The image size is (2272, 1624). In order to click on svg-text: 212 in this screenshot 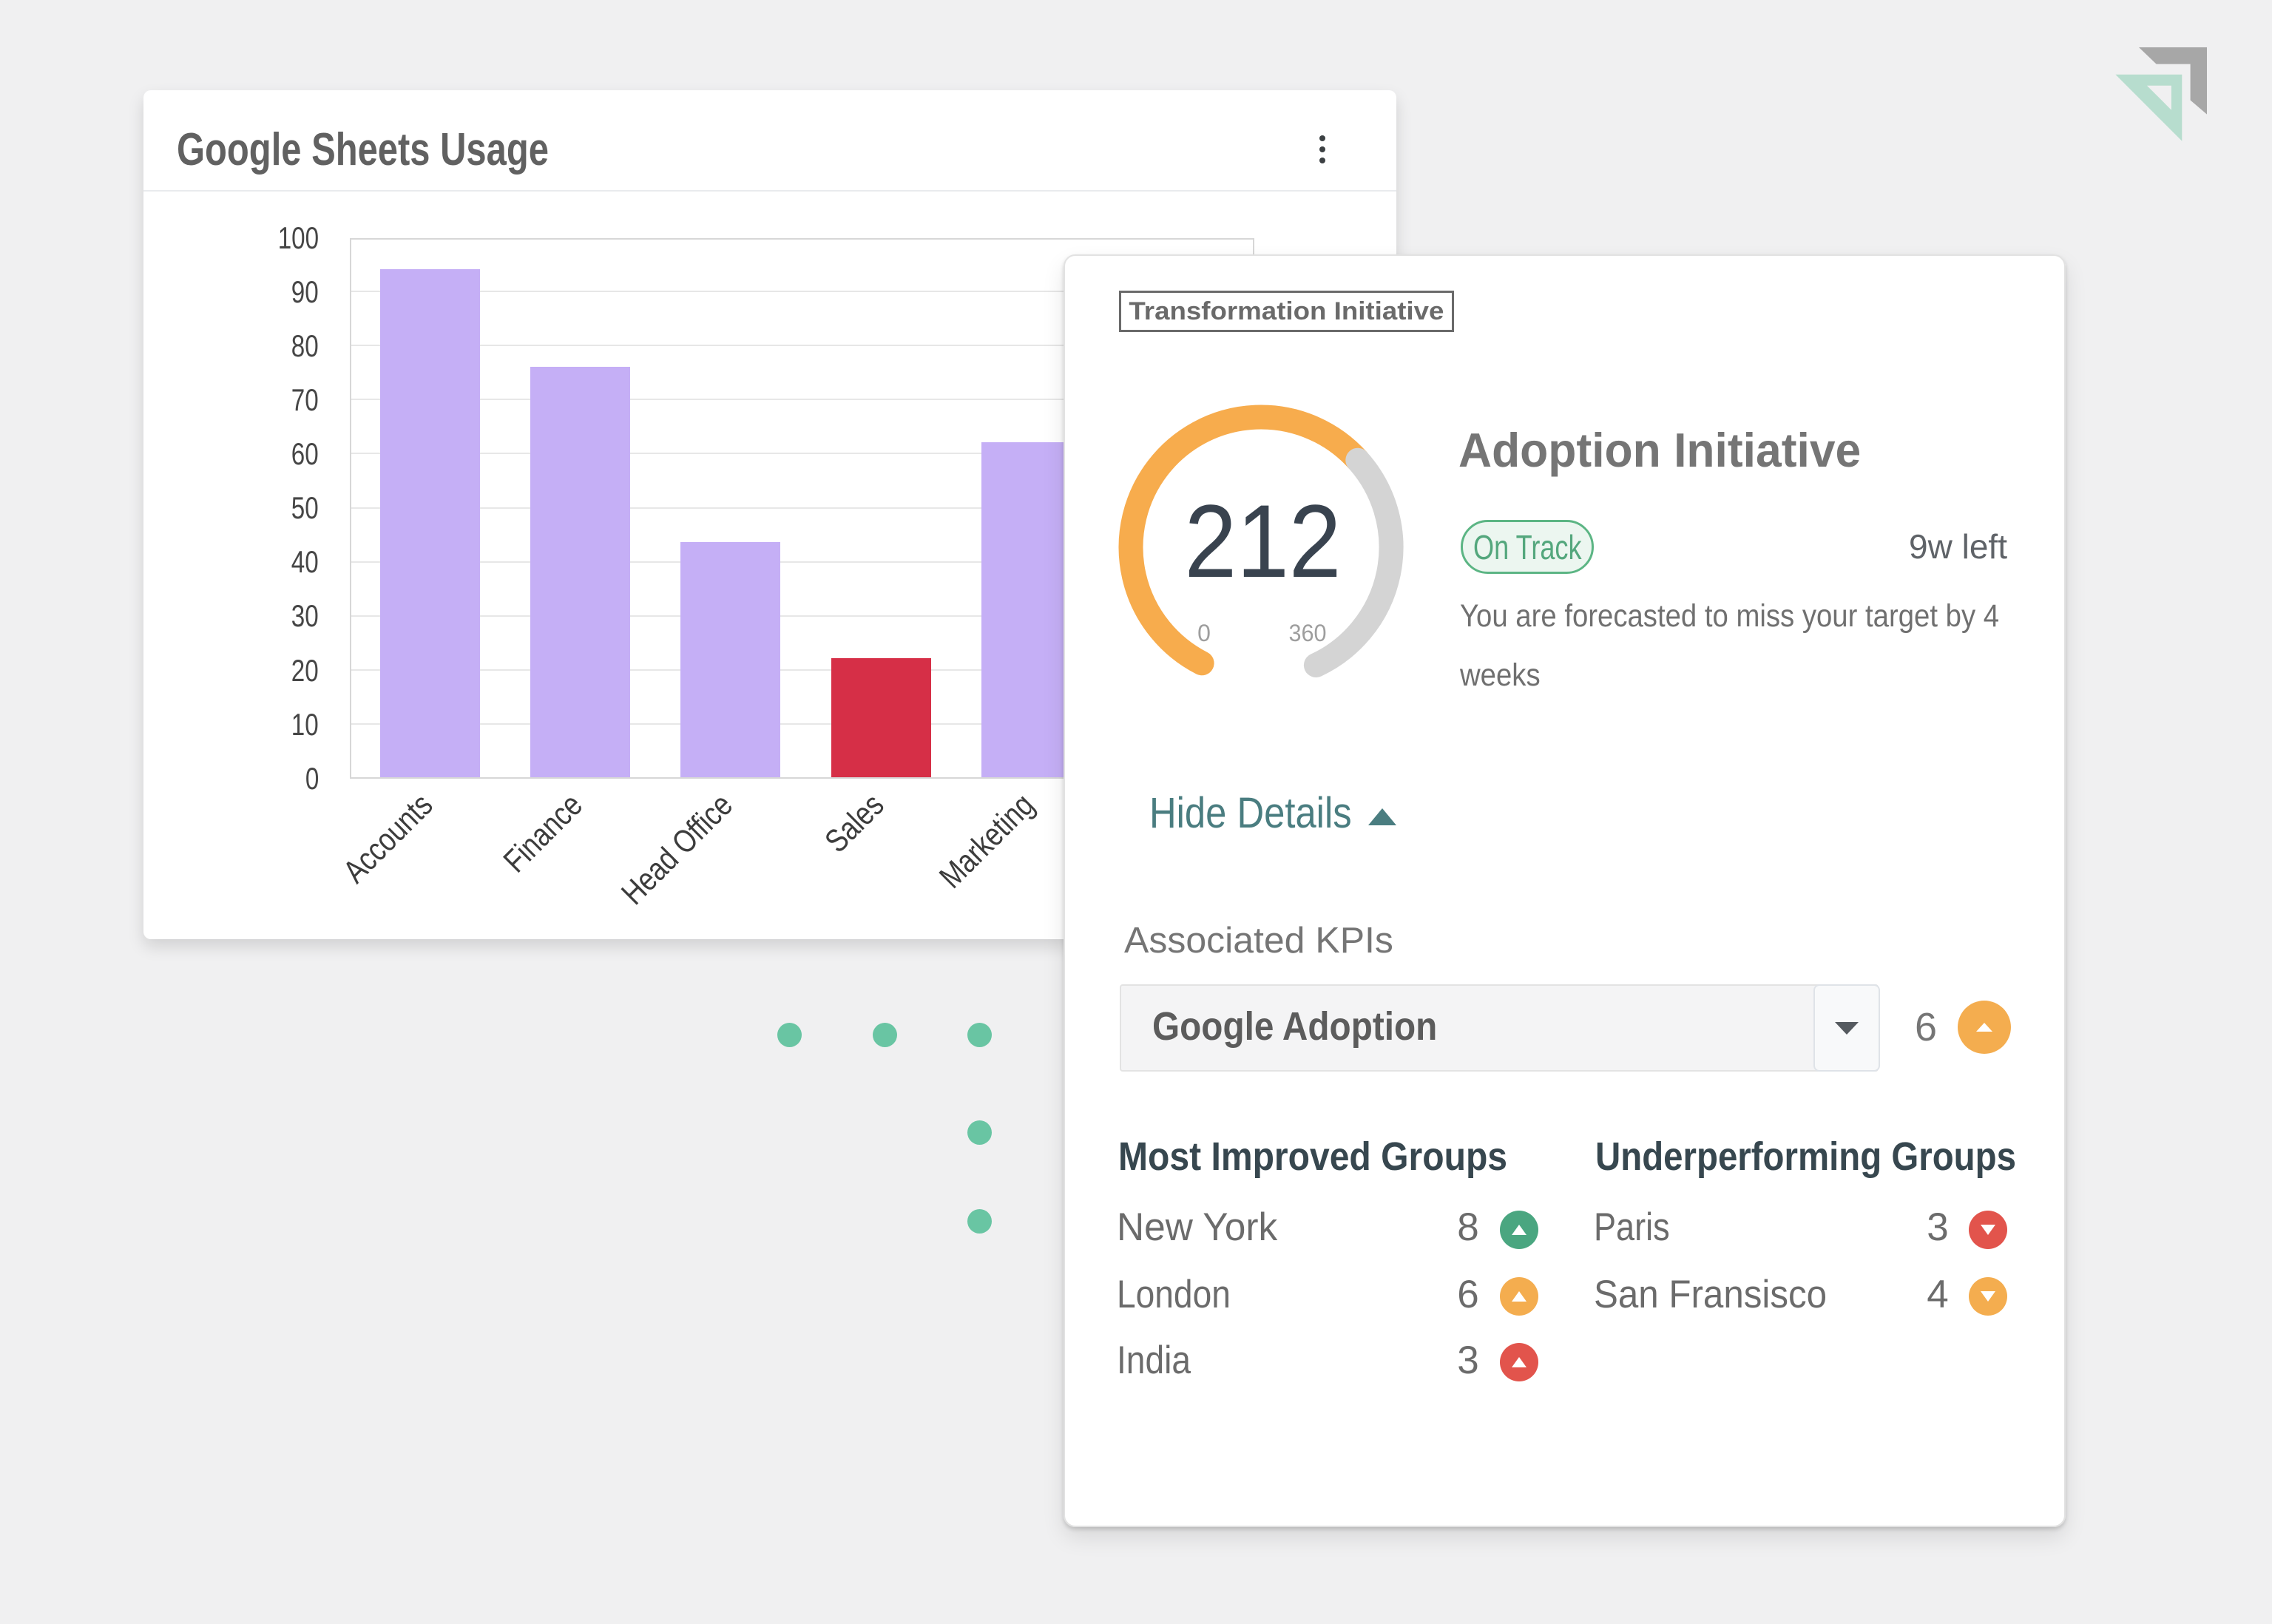, I will do `click(1263, 541)`.